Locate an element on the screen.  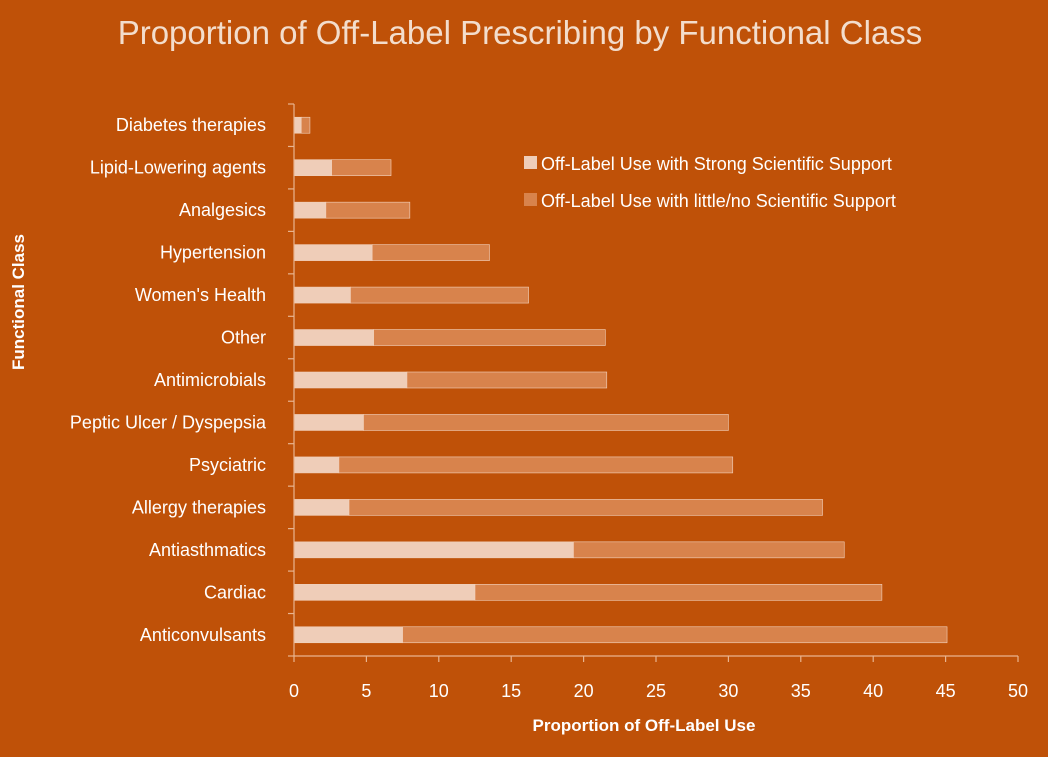
x-tick-label: 0 is located at coordinates (294, 691).